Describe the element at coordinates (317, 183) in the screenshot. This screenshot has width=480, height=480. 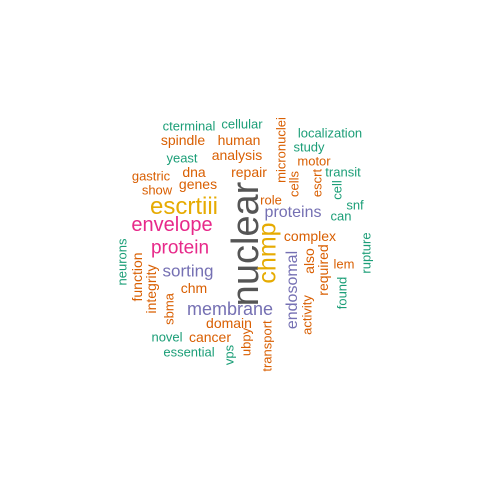
I see `word-escrt: escrt` at that location.